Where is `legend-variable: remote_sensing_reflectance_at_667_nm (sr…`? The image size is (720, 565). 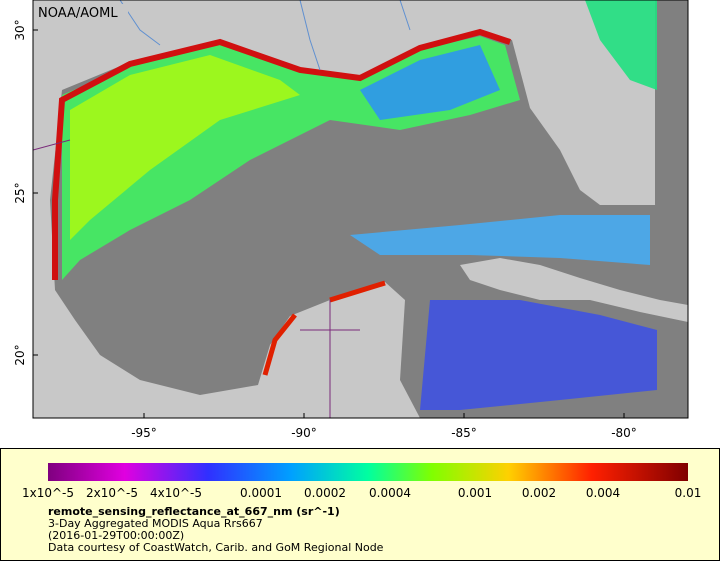
legend-variable: remote_sensing_reflectance_at_667_nm (sr… is located at coordinates (194, 511).